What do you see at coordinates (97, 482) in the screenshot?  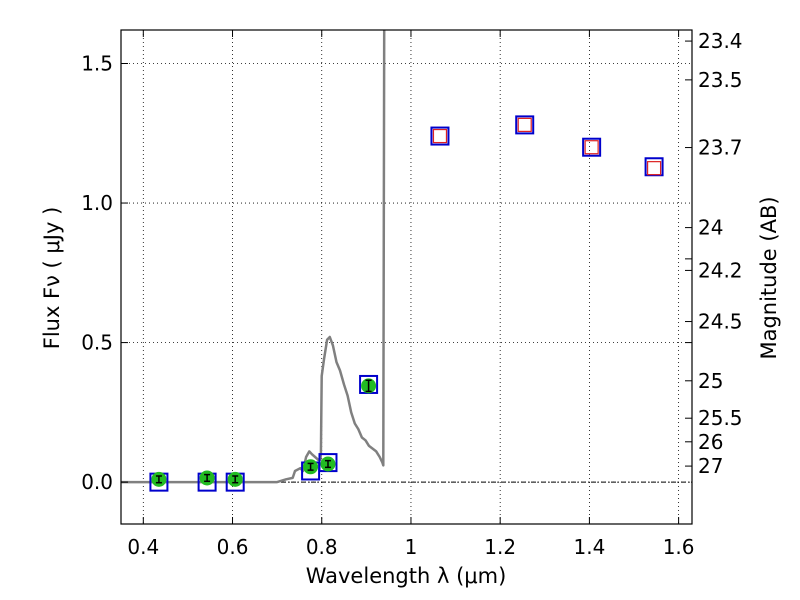 I see `y-tick-label: 0.0` at bounding box center [97, 482].